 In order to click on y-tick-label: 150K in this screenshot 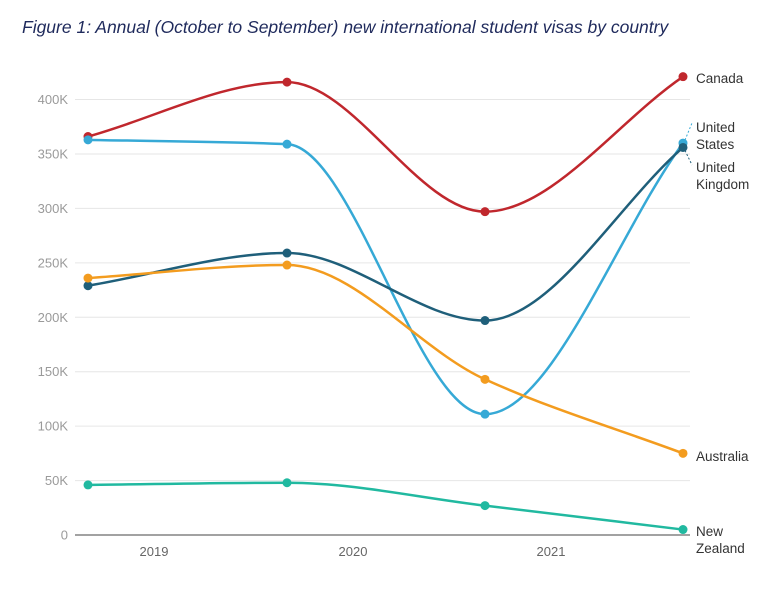, I will do `click(53, 371)`.